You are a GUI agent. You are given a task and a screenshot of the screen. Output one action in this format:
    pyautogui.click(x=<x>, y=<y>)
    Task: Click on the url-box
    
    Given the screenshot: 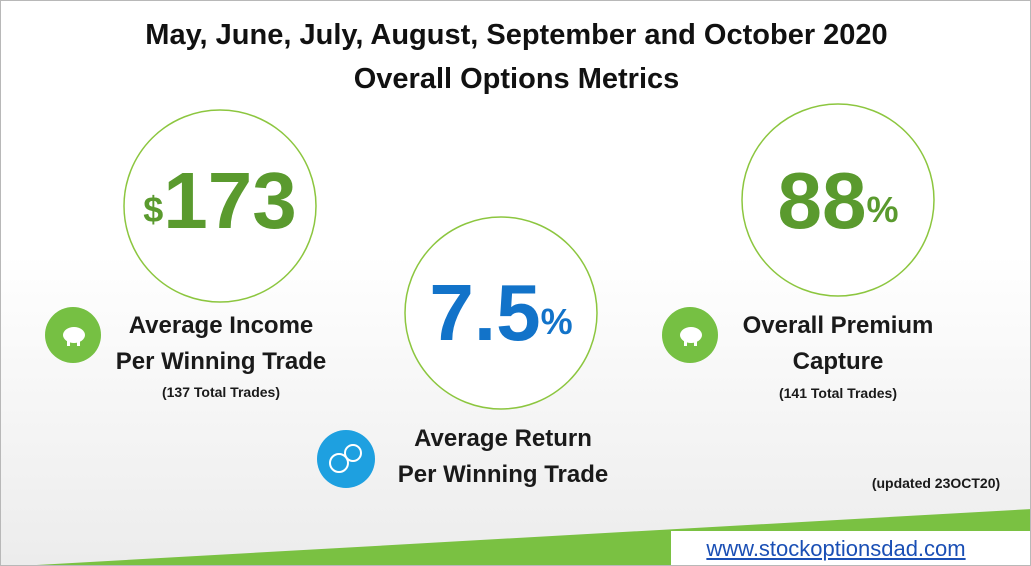 What is the action you would take?
    pyautogui.click(x=850, y=548)
    